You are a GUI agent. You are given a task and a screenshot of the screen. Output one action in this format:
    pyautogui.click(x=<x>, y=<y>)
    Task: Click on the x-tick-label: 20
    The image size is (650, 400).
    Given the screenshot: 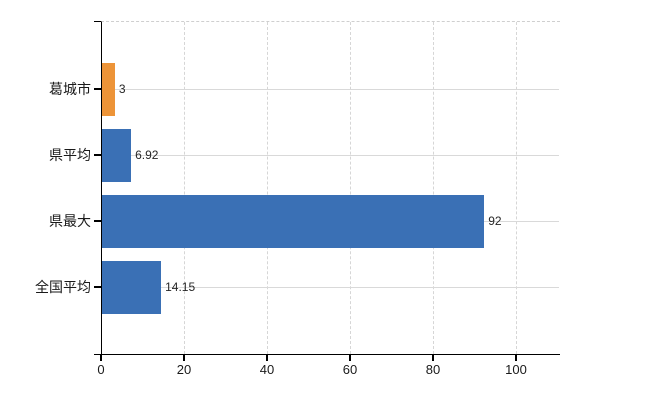 What is the action you would take?
    pyautogui.click(x=184, y=369)
    